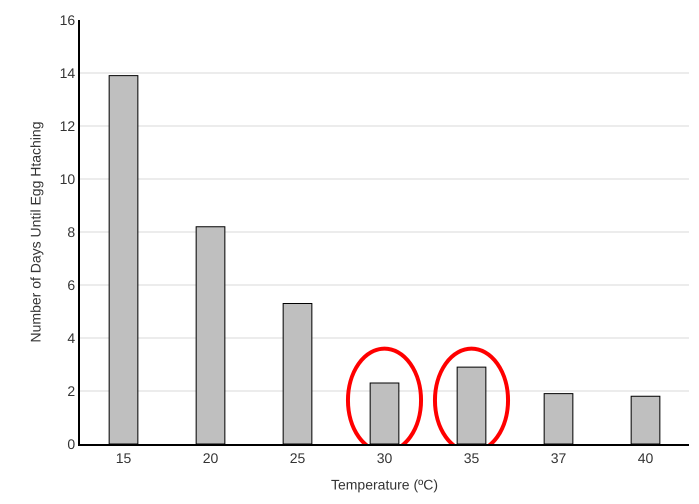  Describe the element at coordinates (472, 458) in the screenshot. I see `x-tick-label: 35` at that location.